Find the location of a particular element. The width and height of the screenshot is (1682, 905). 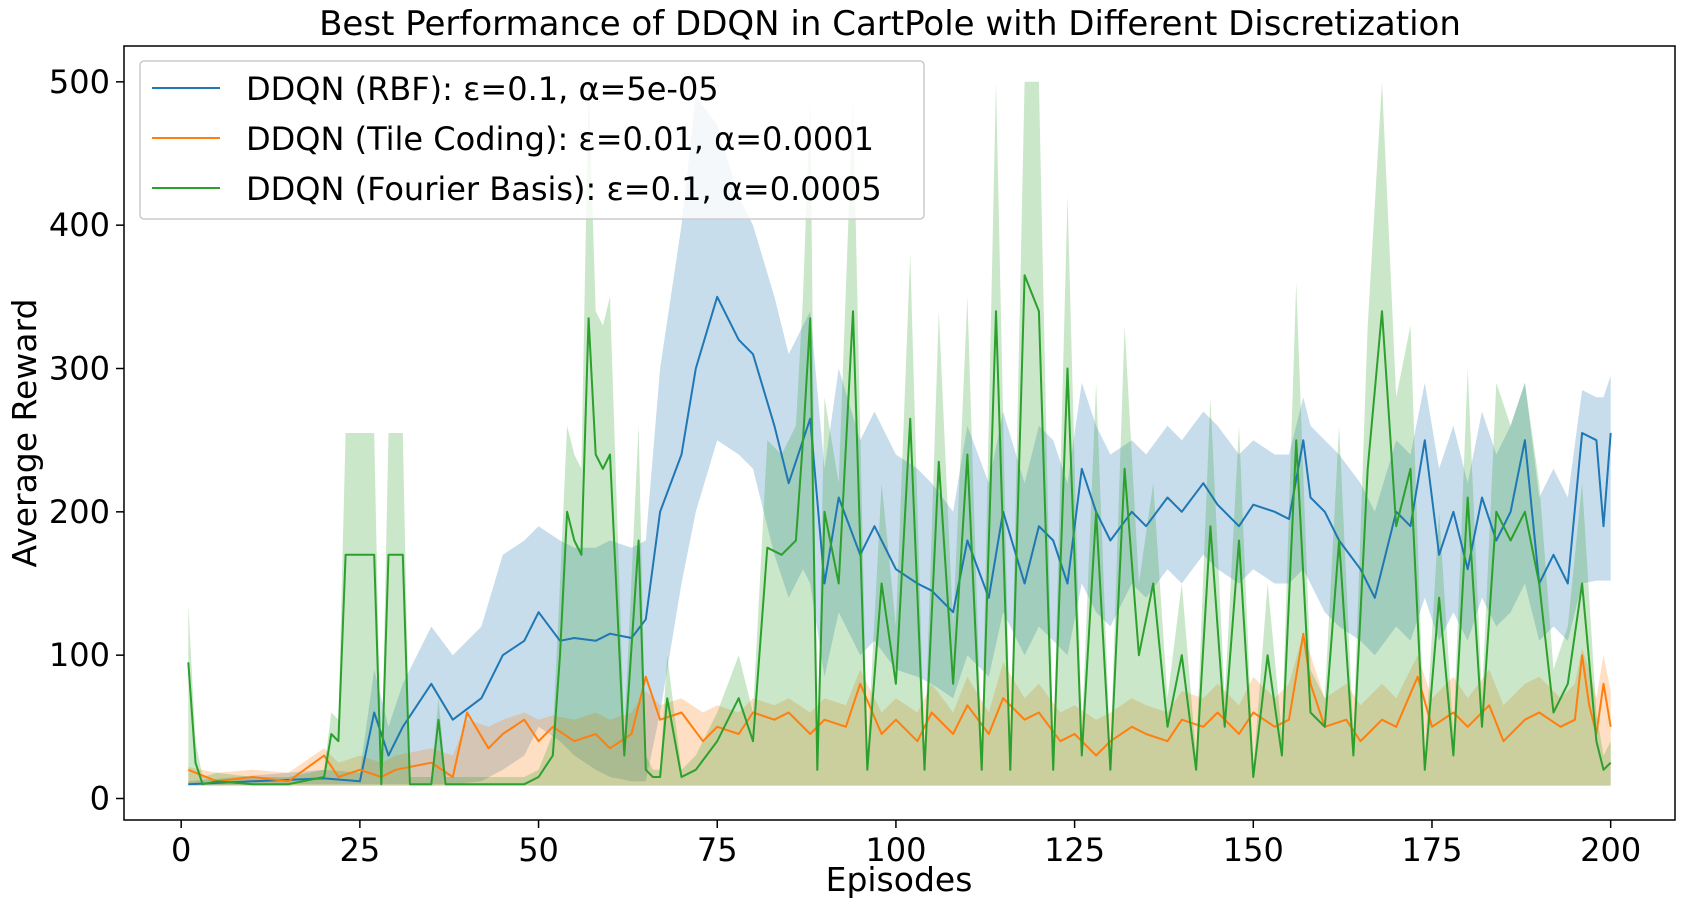

y-tick-label: 400 is located at coordinates (79, 225).